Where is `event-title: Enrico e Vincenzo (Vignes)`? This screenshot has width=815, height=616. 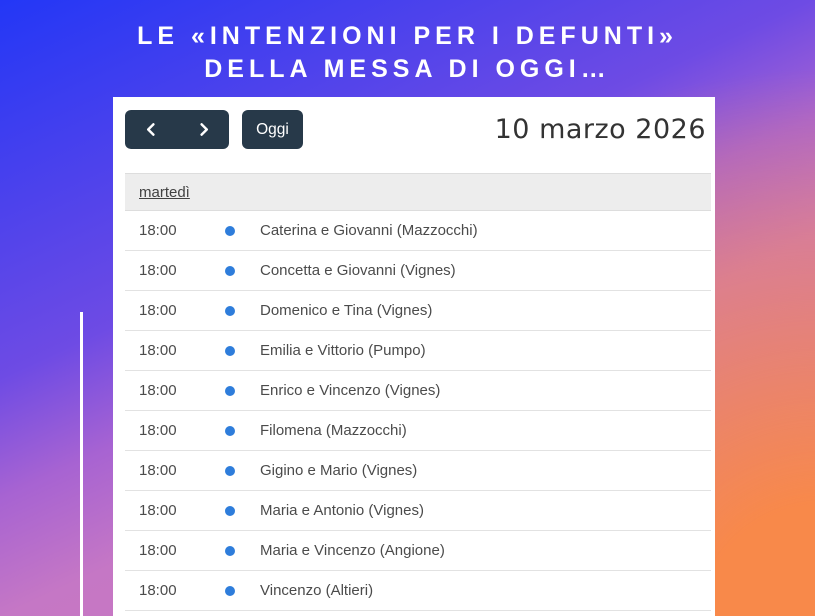 event-title: Enrico e Vincenzo (Vignes) is located at coordinates (350, 390).